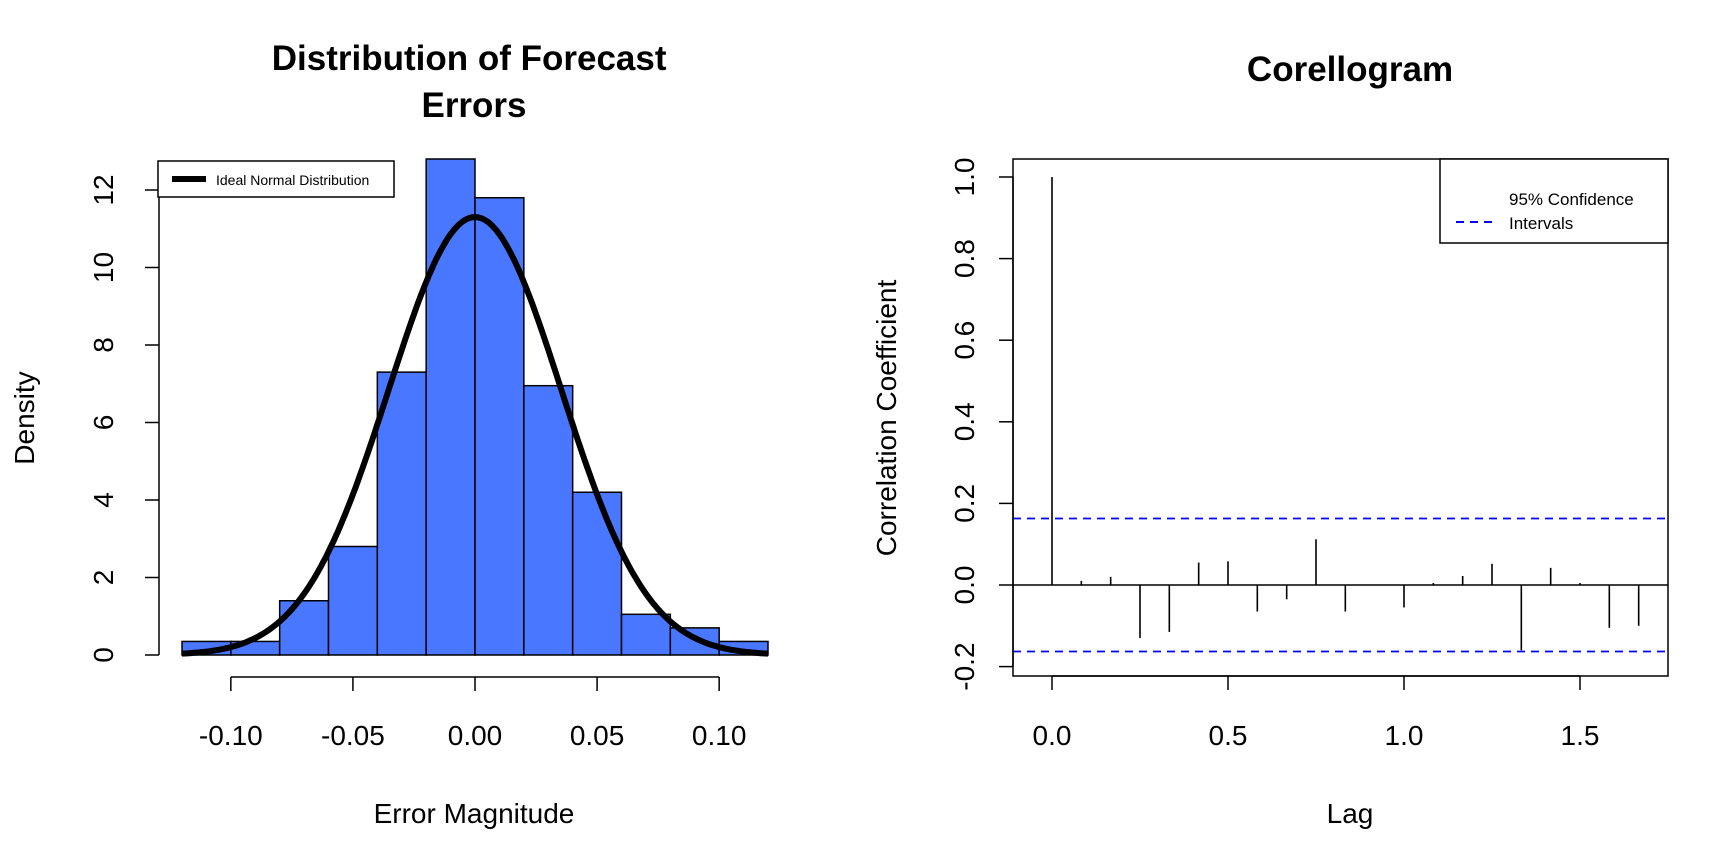 The height and width of the screenshot is (864, 1728). What do you see at coordinates (719, 735) in the screenshot?
I see `x-tick-label: 0.10` at bounding box center [719, 735].